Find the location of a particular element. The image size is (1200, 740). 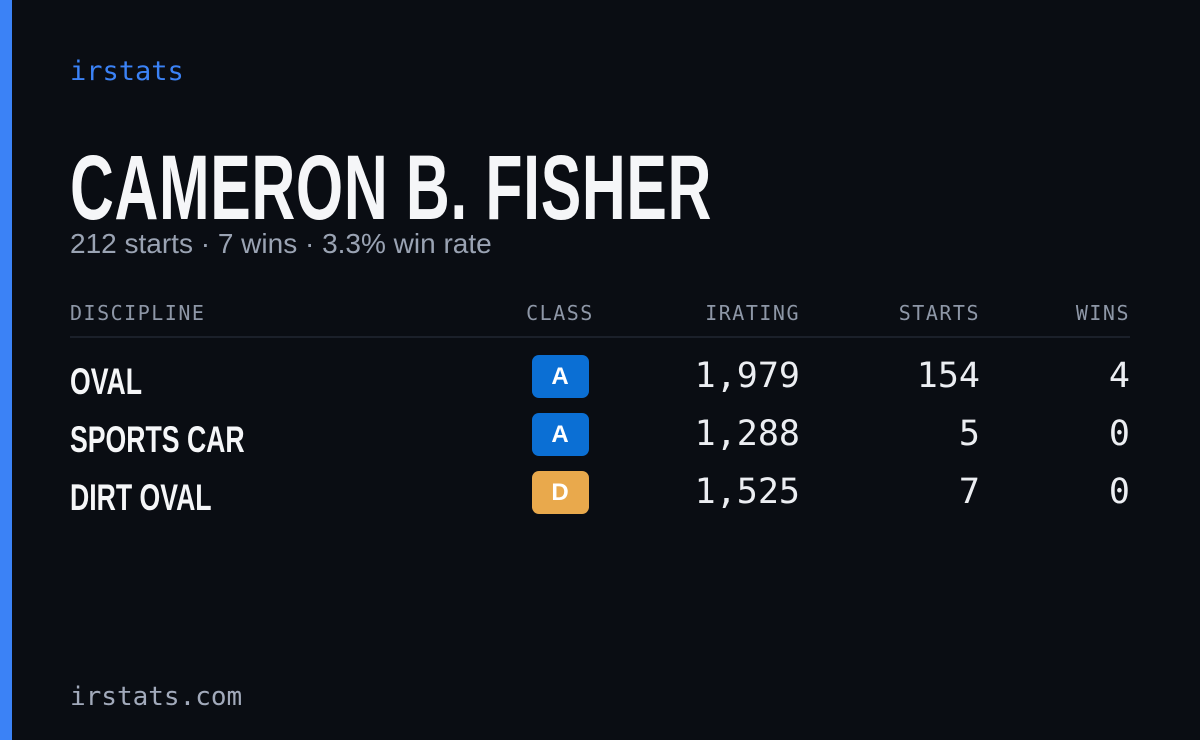

starts-value: 154 is located at coordinates (948, 376).